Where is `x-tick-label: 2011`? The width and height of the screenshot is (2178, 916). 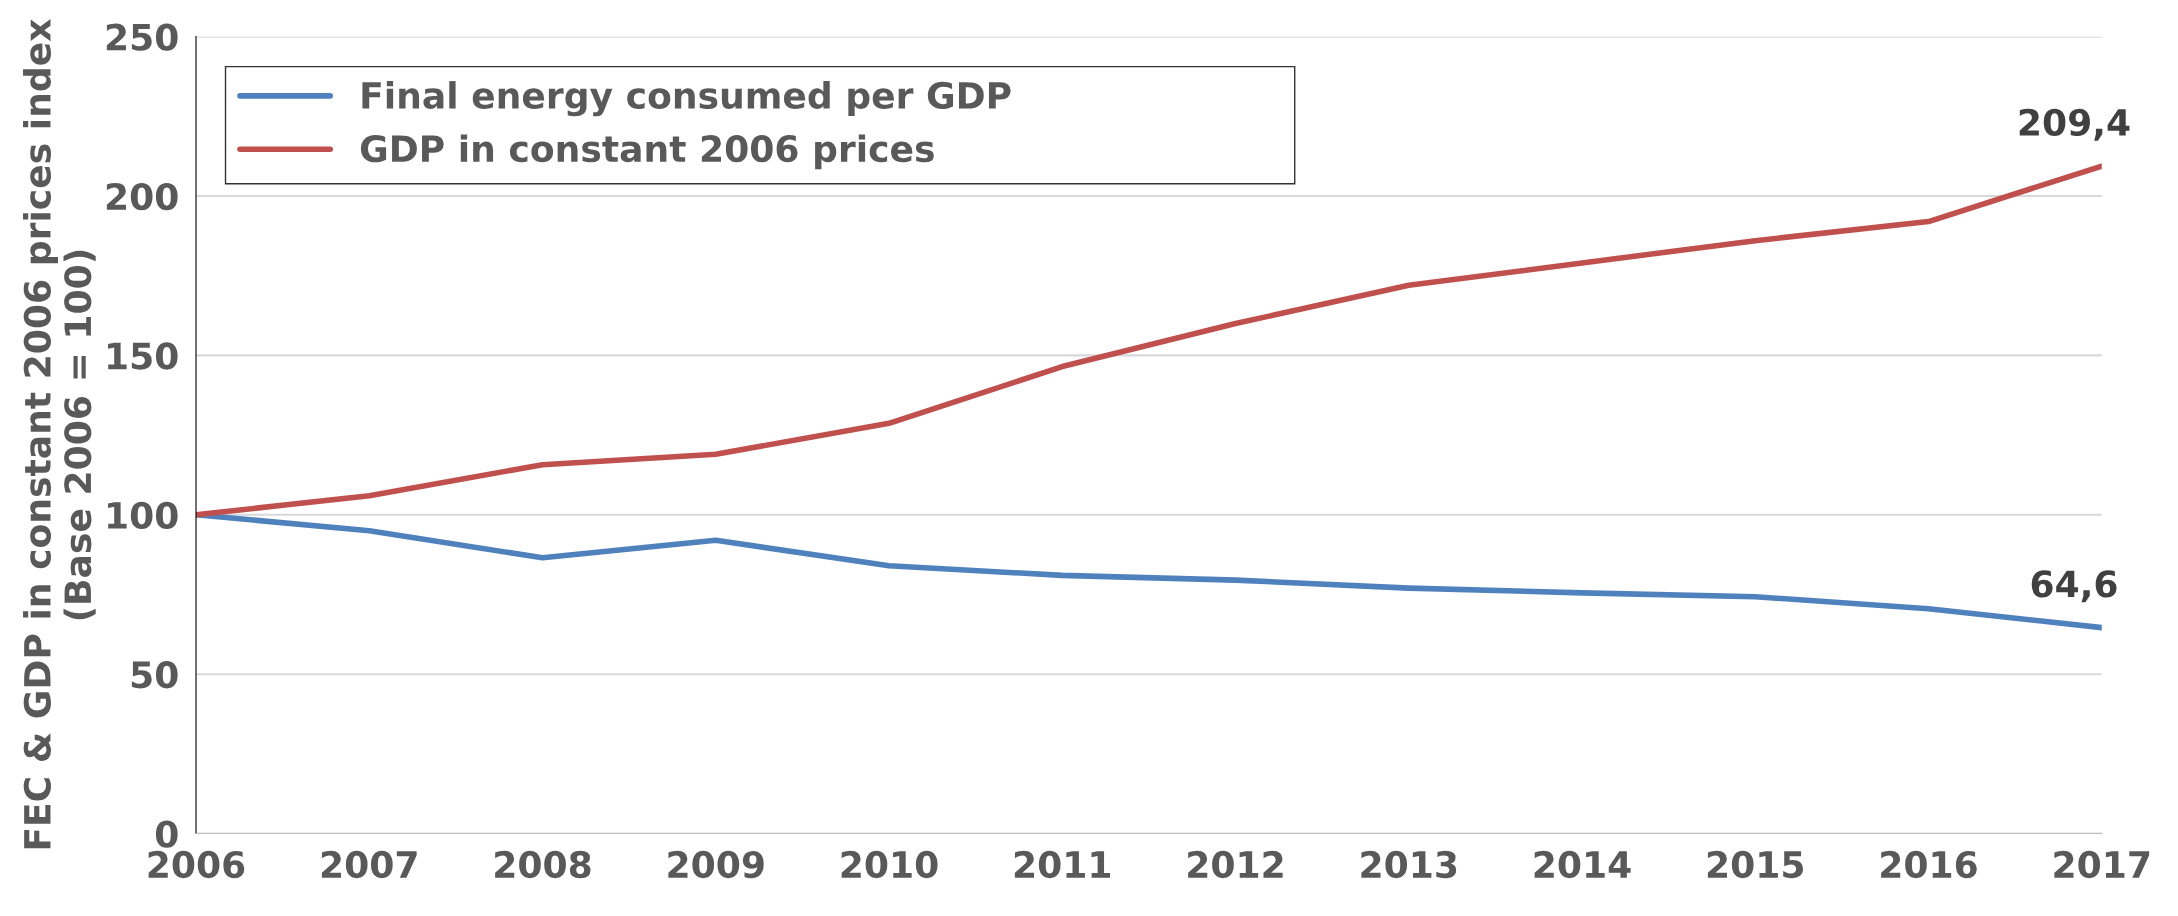 x-tick-label: 2011 is located at coordinates (1062, 864).